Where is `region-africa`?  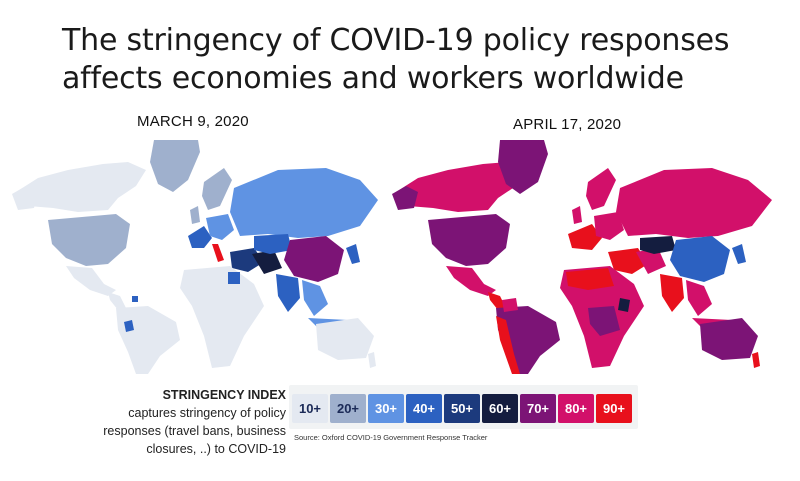
region-africa is located at coordinates (222, 317).